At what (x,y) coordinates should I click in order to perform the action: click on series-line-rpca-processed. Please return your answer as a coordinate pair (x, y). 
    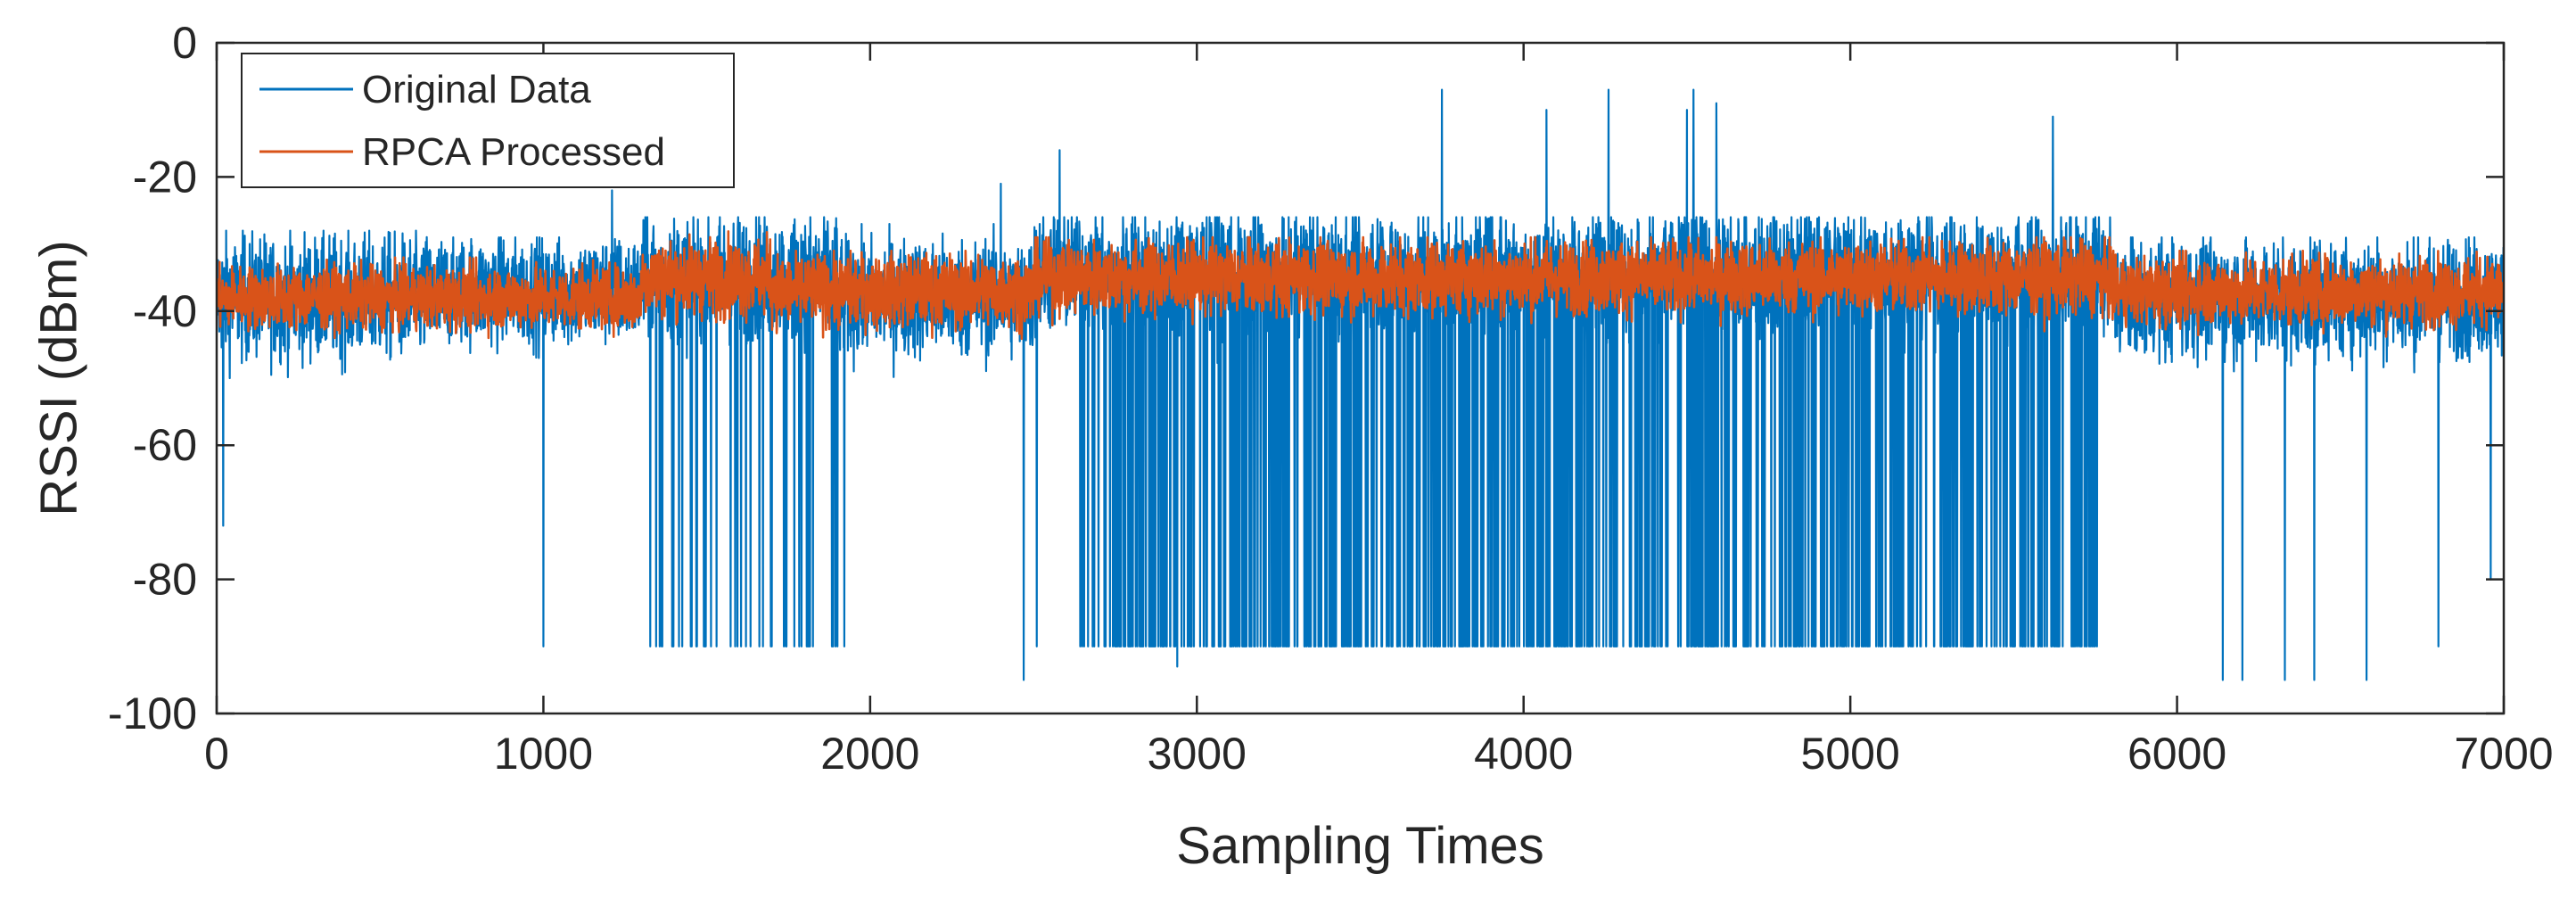
    Looking at the image, I should click on (1360, 285).